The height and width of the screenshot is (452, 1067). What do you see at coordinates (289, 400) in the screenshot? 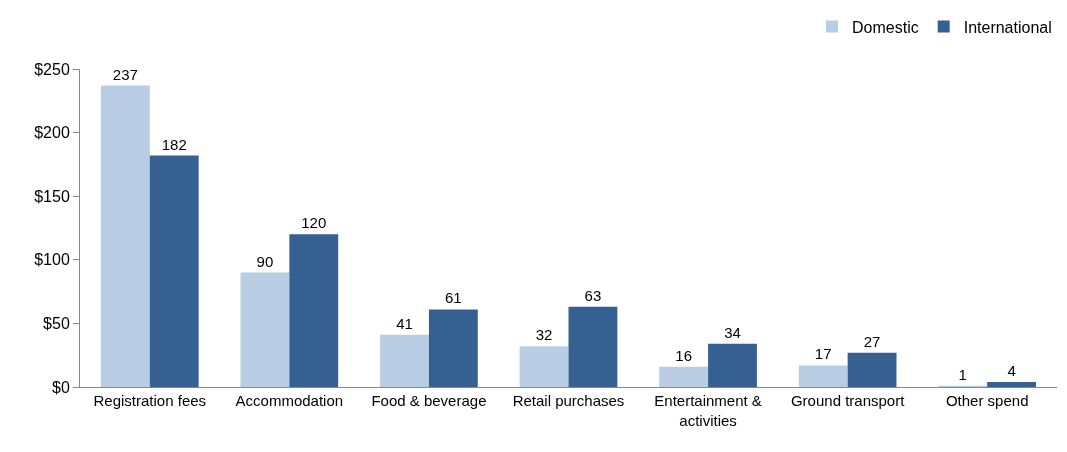
I see `x-tick-label: Accommodation` at bounding box center [289, 400].